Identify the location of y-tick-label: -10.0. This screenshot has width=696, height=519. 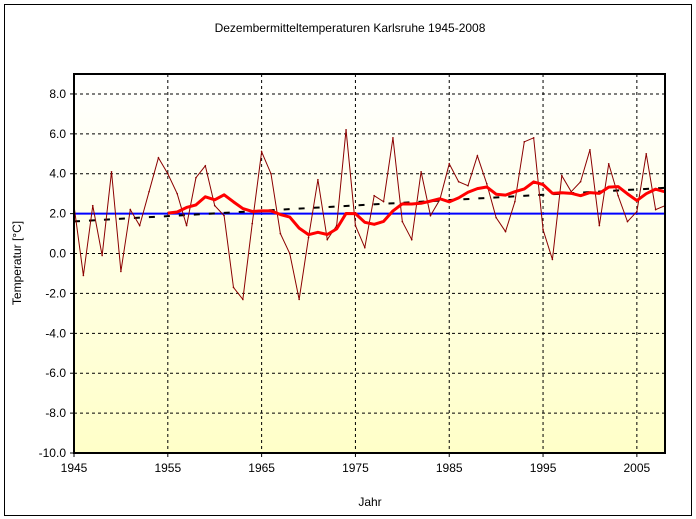
(53, 453).